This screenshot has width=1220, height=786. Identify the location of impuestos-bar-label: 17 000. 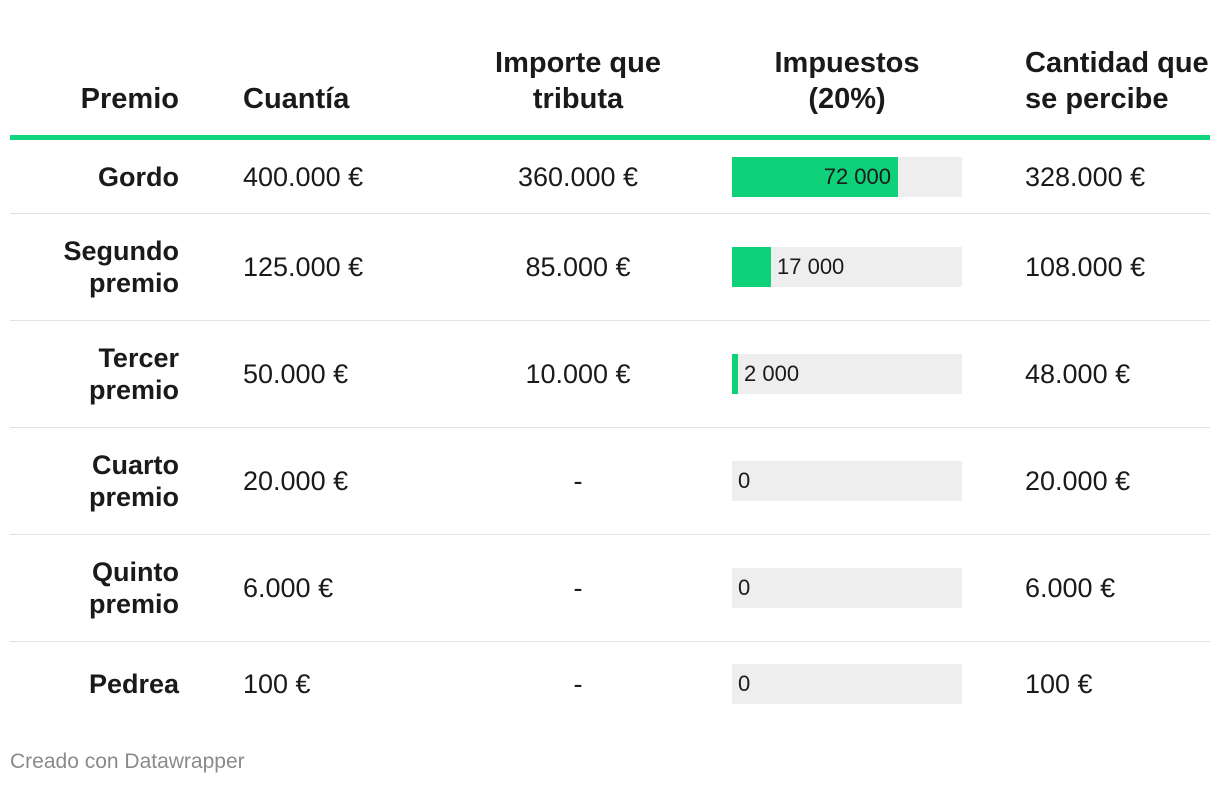
(811, 266).